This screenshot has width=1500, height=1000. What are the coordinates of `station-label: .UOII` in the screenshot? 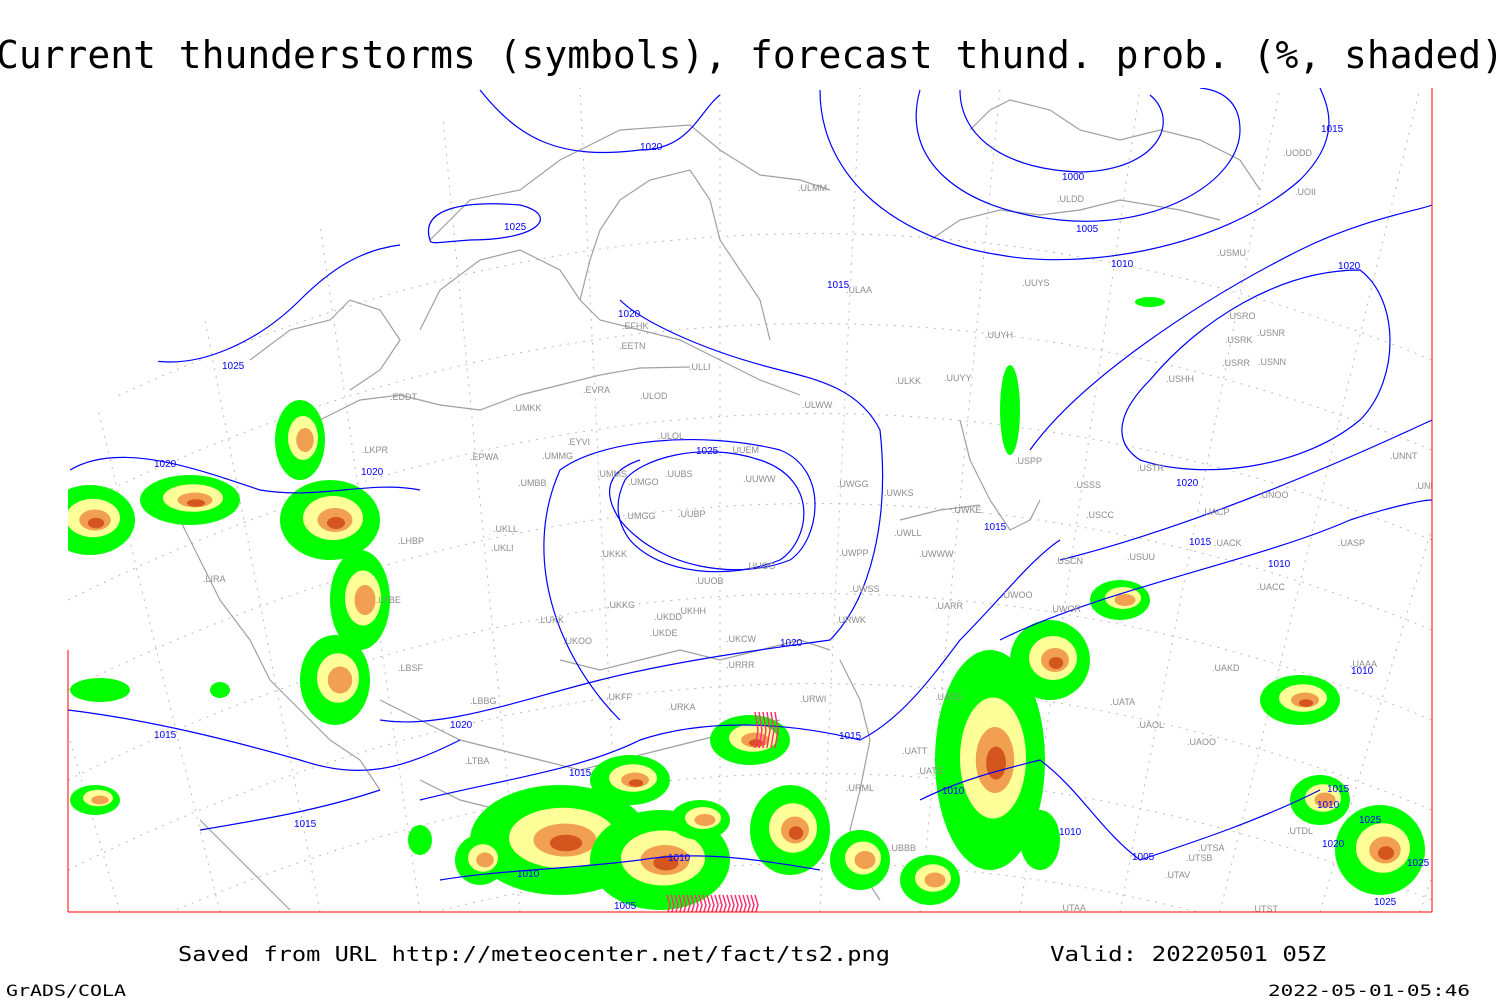 It's located at (1305, 192).